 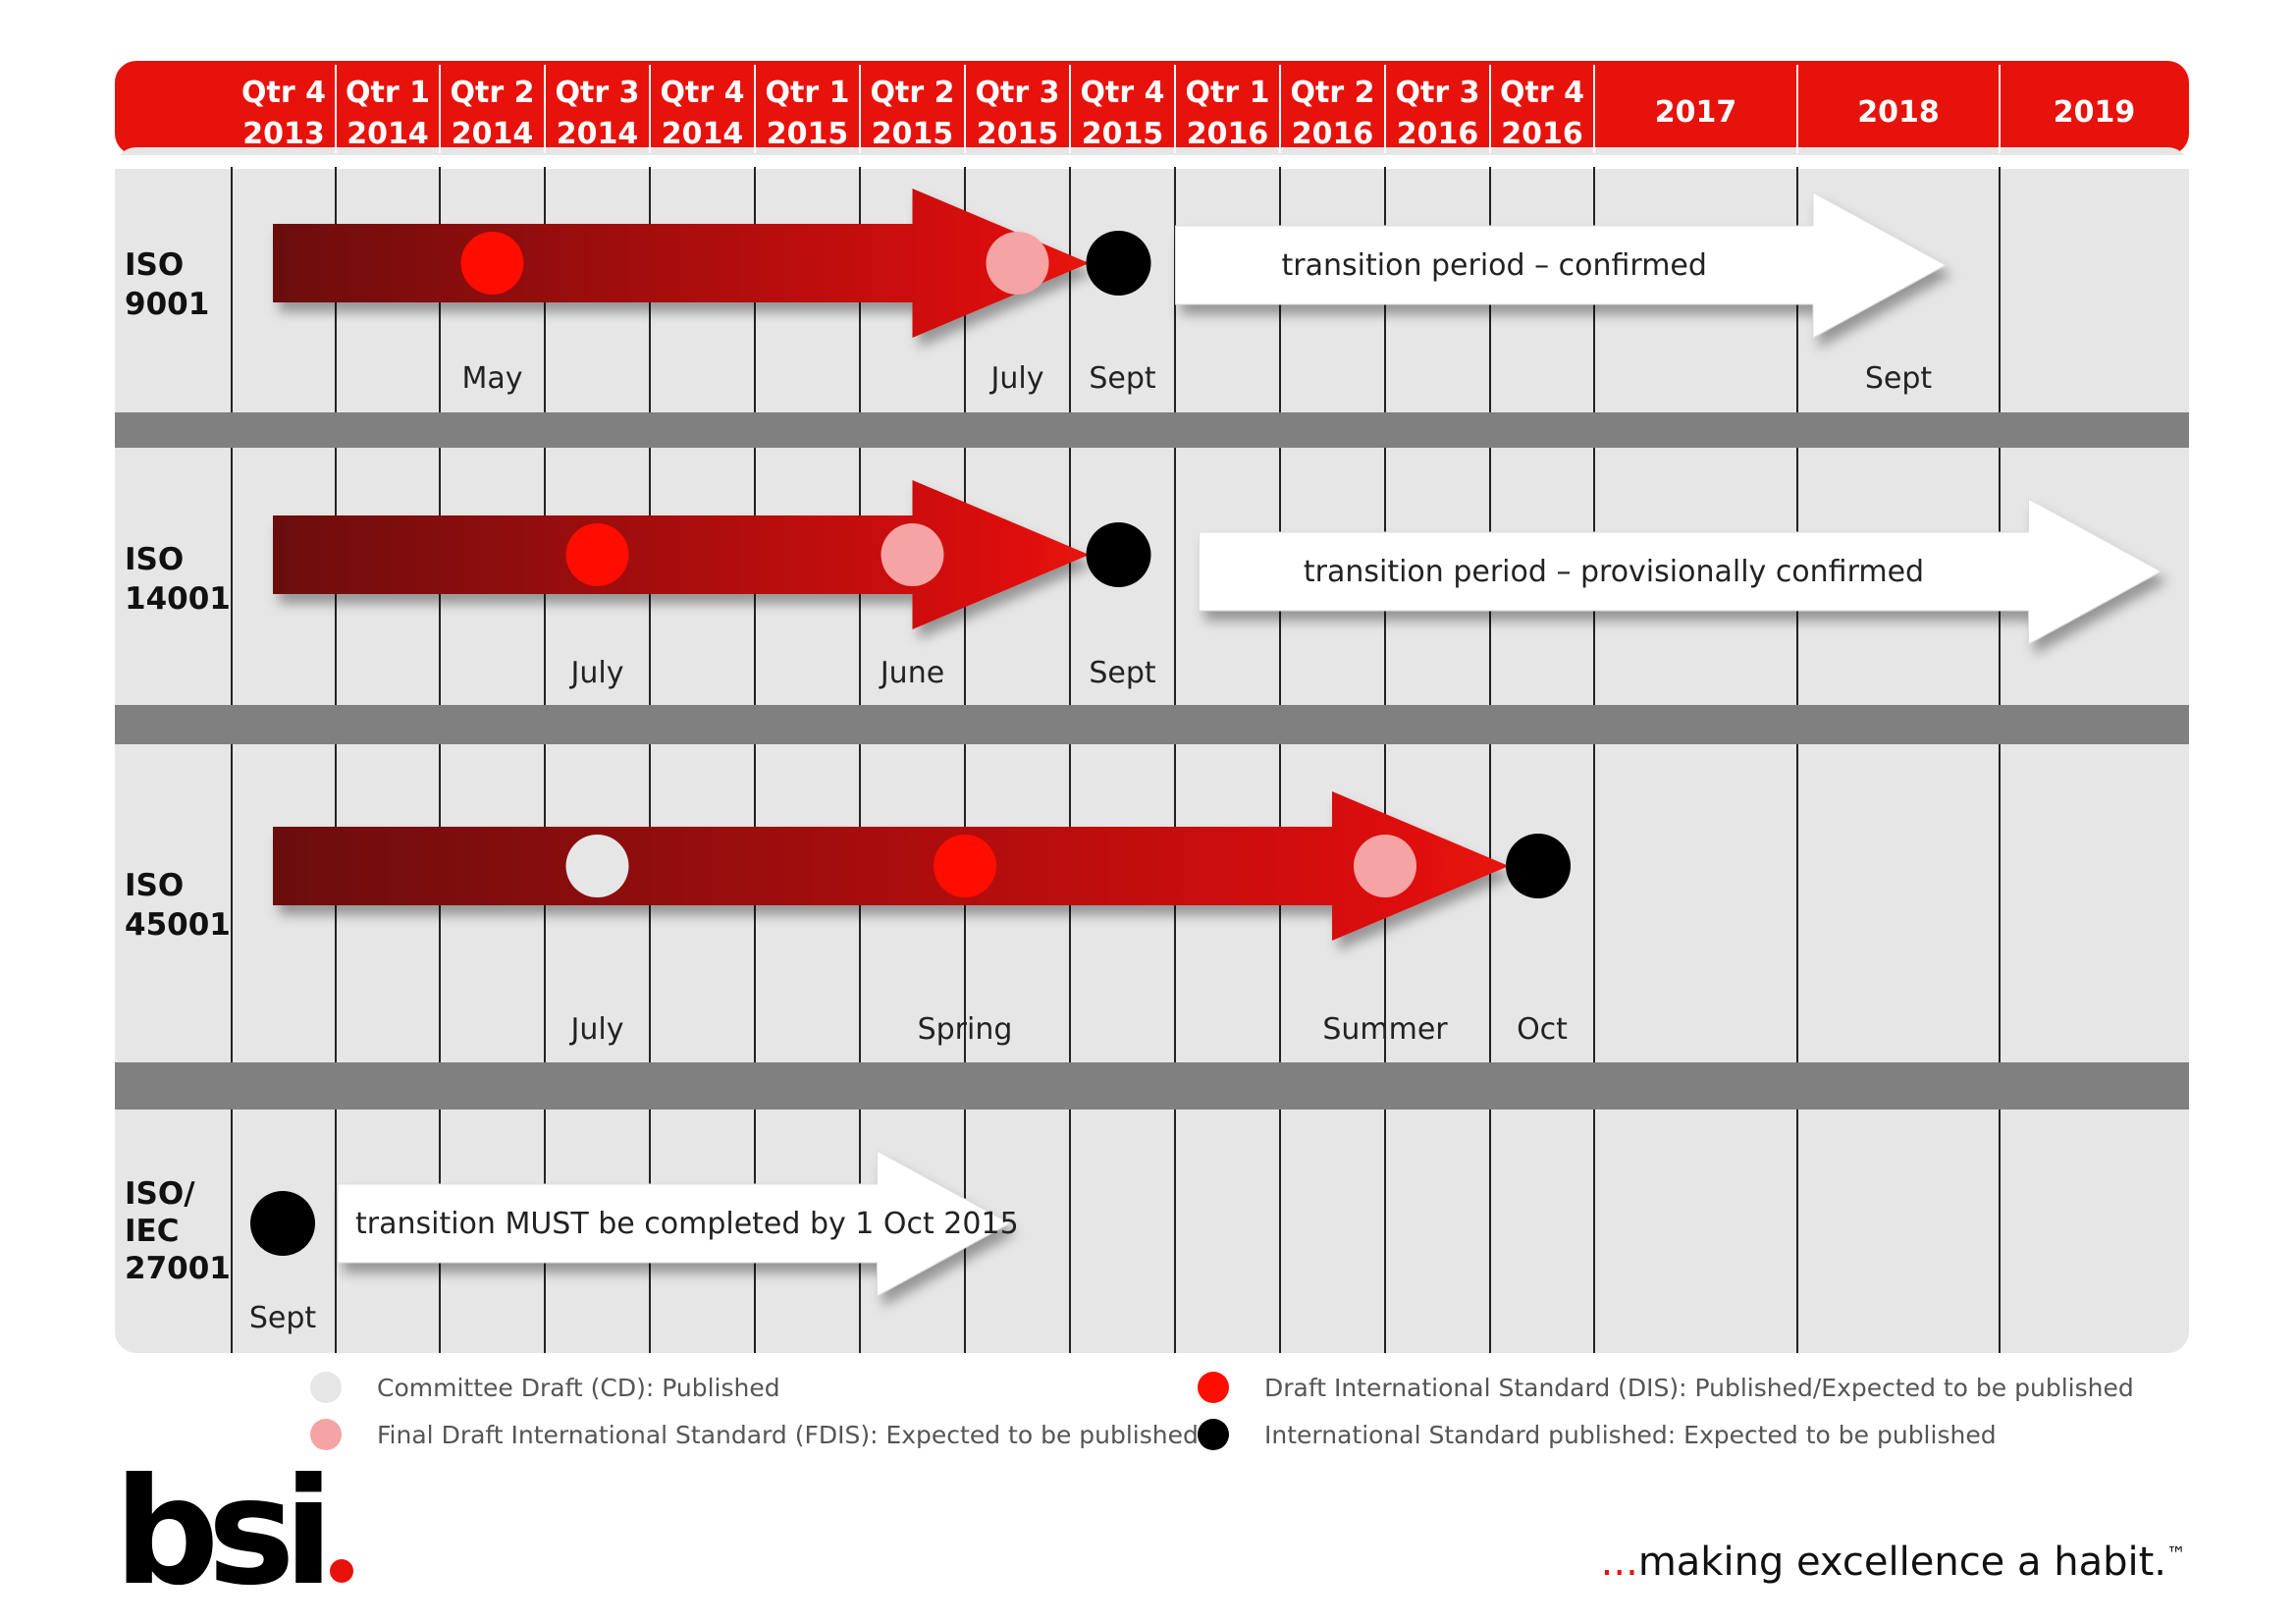 What do you see at coordinates (1898, 112) in the screenshot?
I see `header-year-label: 2018` at bounding box center [1898, 112].